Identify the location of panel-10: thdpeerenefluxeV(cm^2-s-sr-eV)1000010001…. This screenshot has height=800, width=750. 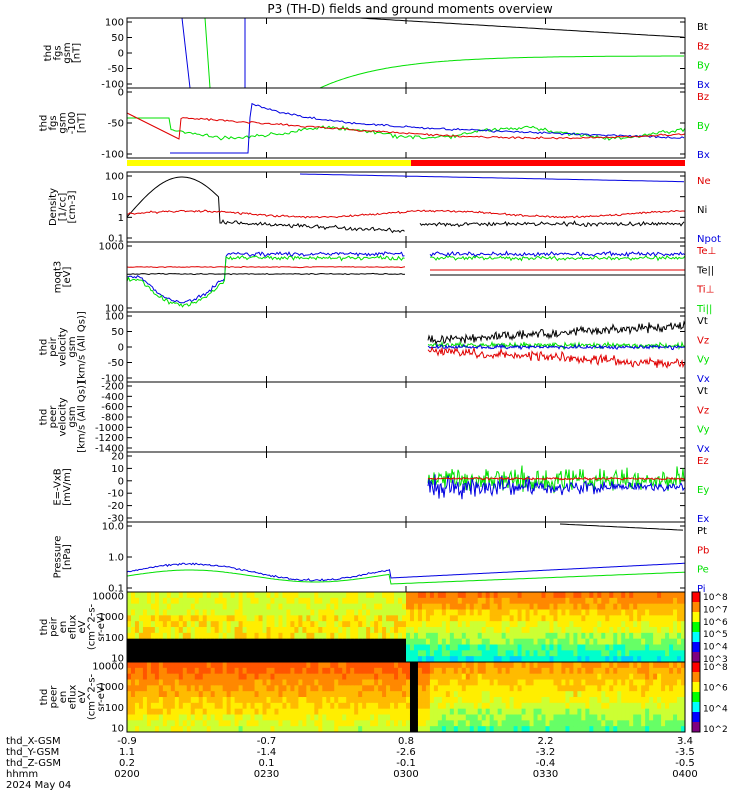
(383, 698).